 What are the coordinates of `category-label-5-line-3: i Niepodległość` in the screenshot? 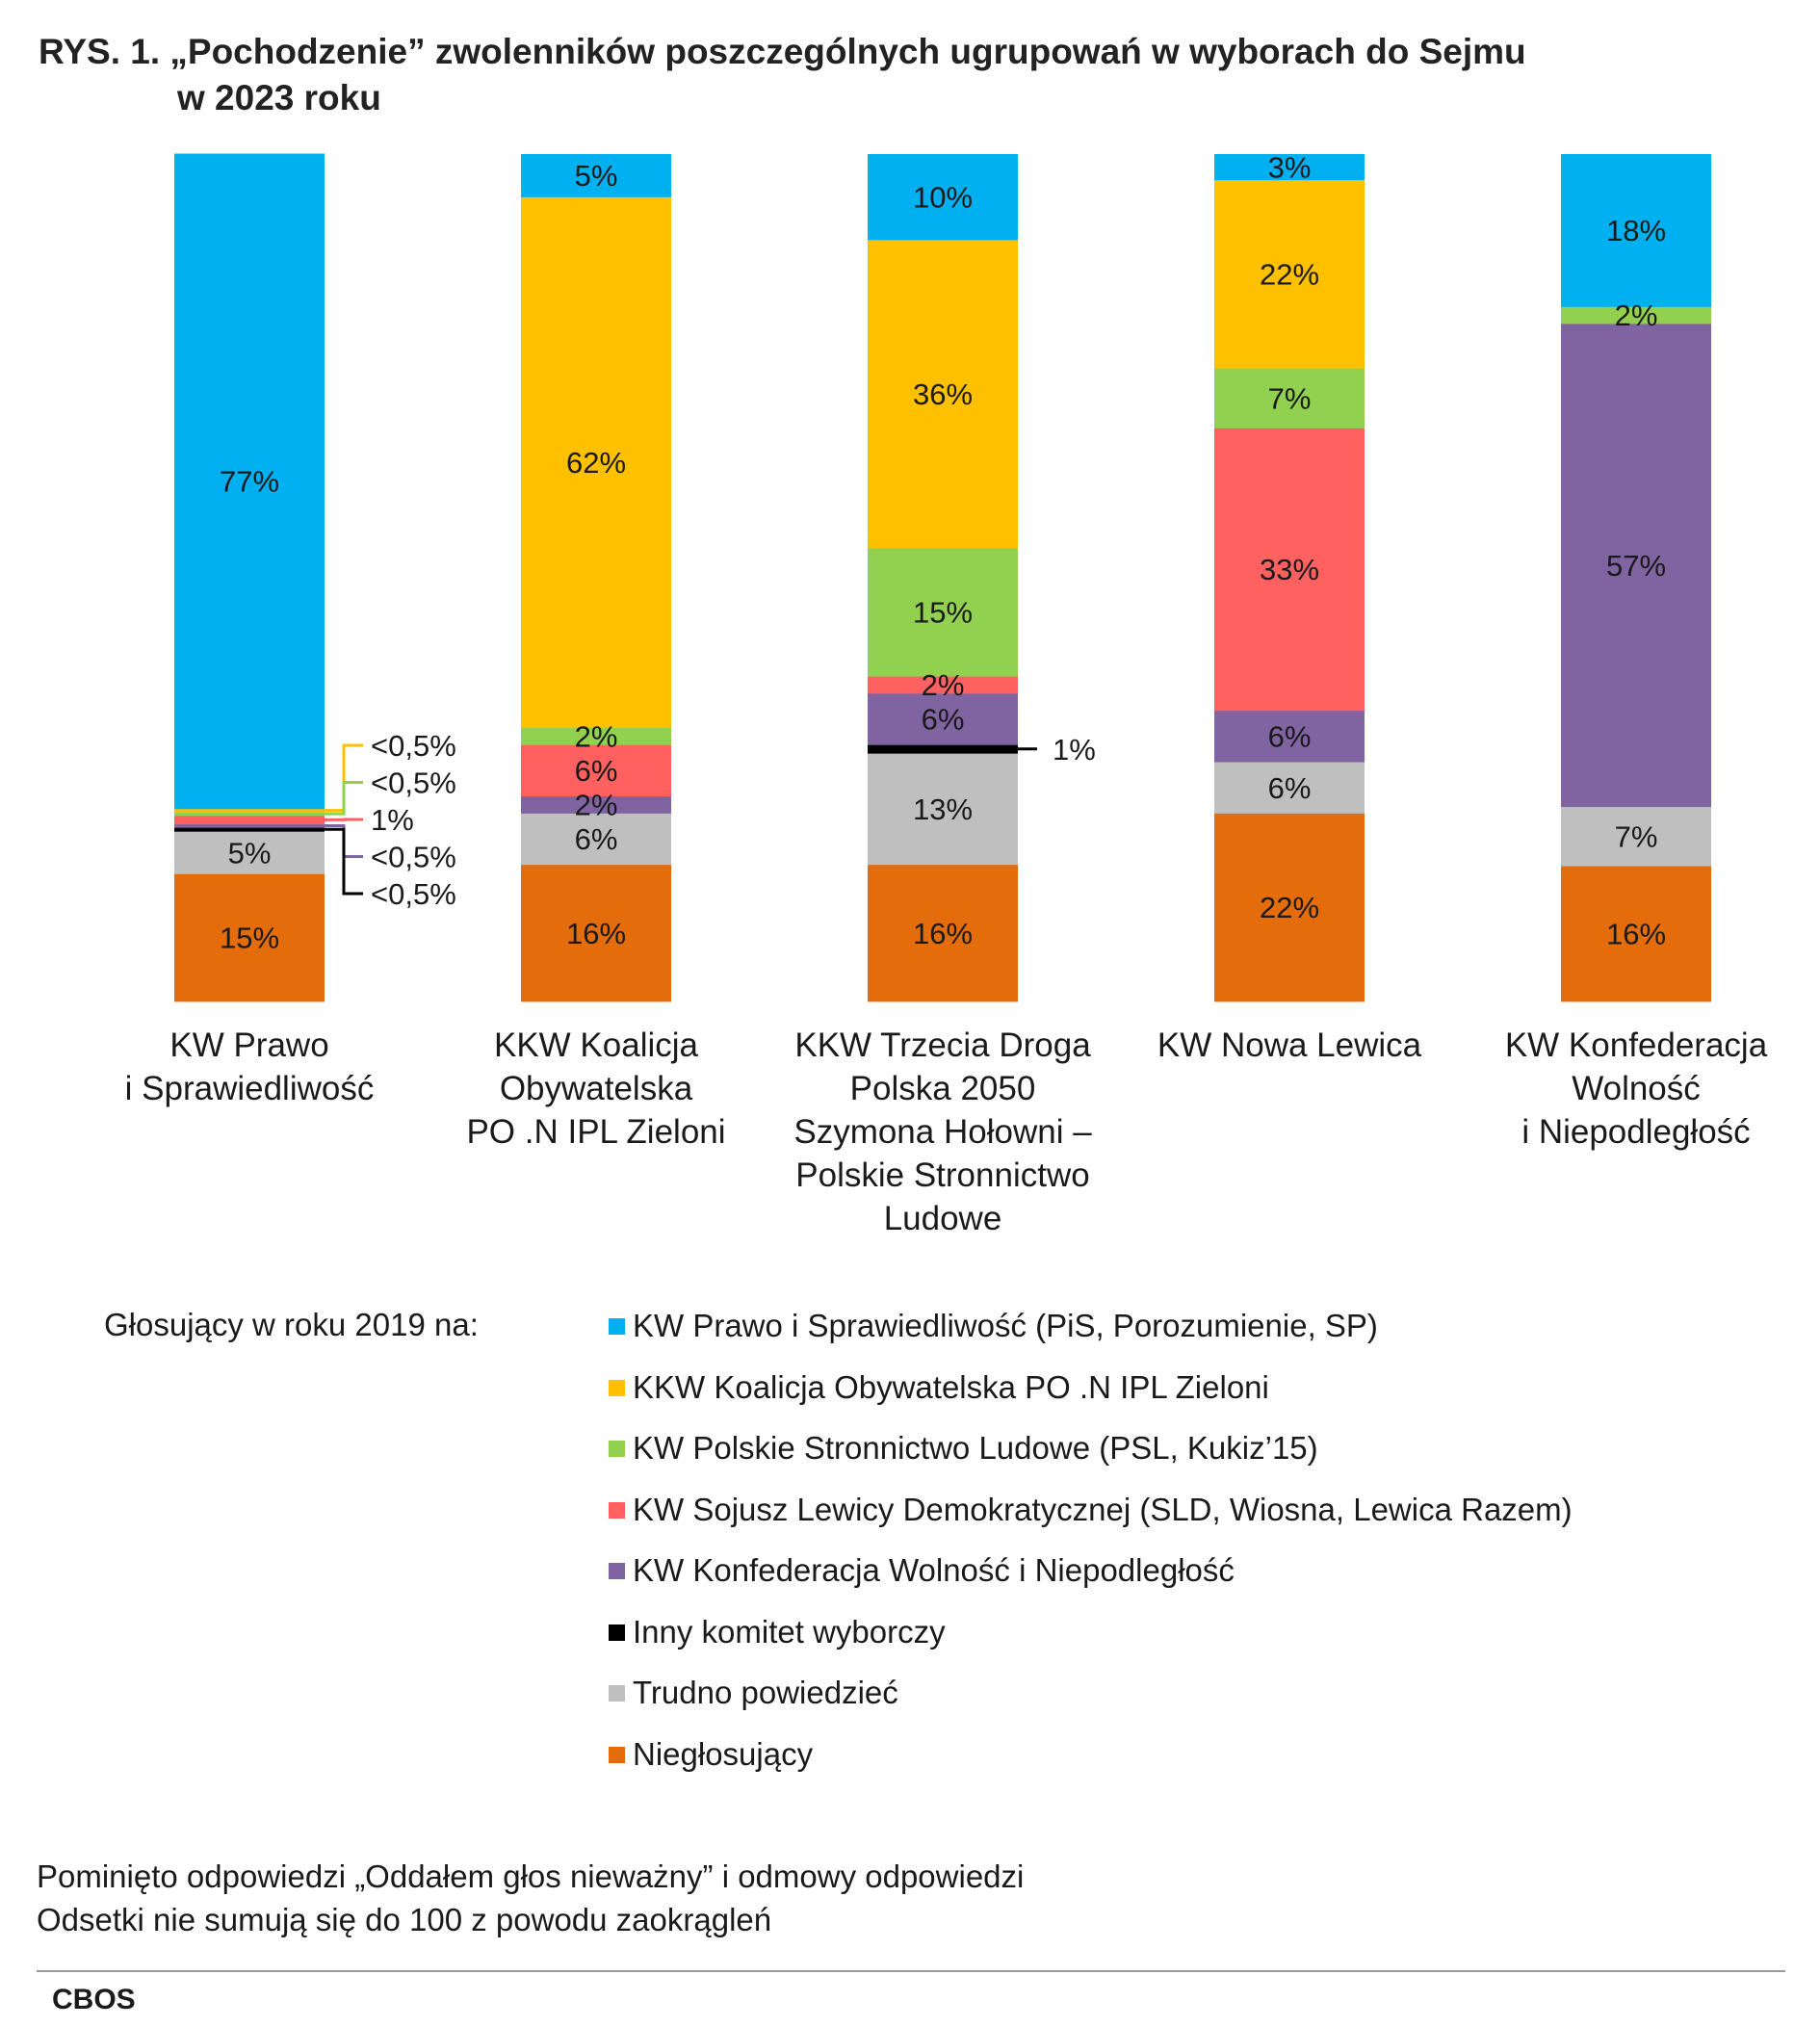 It's located at (1636, 1132).